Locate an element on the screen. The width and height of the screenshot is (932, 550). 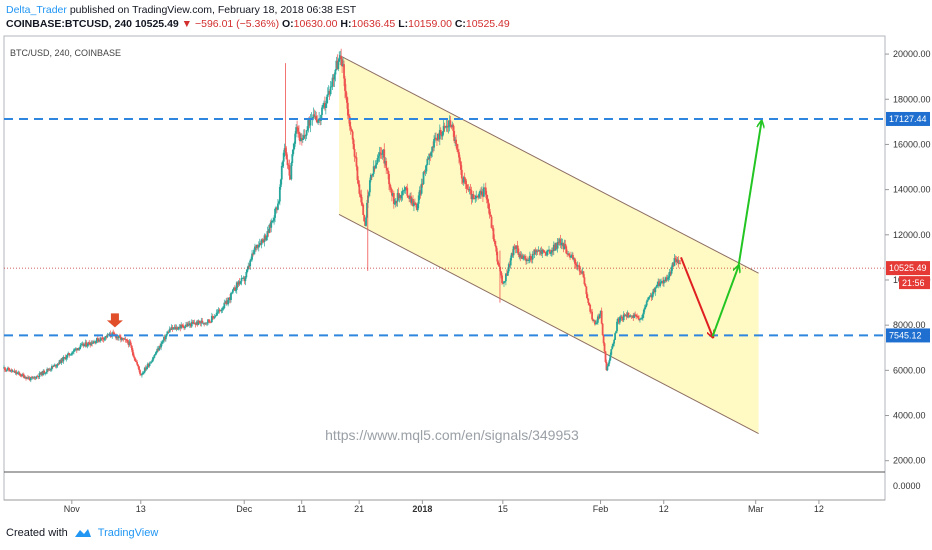
x-tick-label: 11 is located at coordinates (301, 509).